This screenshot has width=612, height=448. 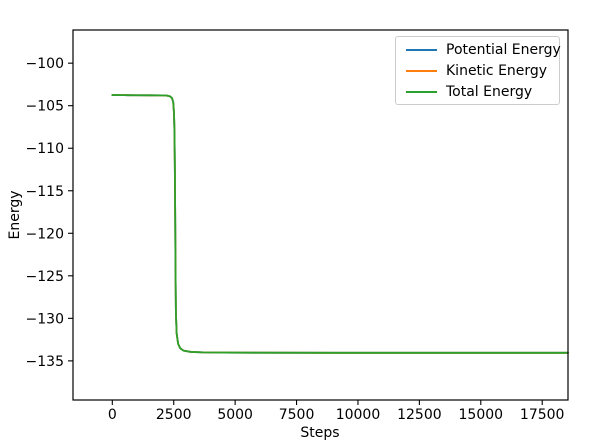 I want to click on y-tick-label: −115, so click(x=45, y=192).